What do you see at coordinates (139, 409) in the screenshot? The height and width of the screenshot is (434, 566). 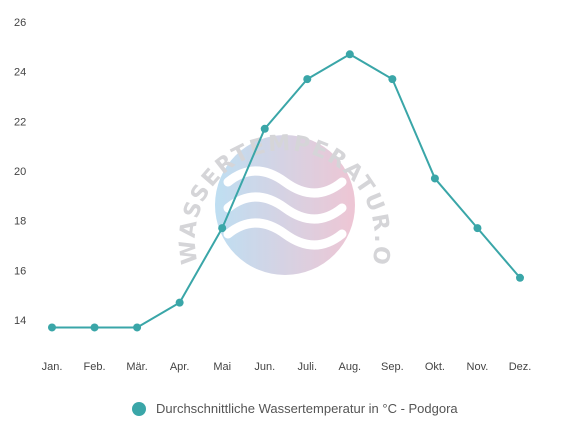 I see `legend-marker` at bounding box center [139, 409].